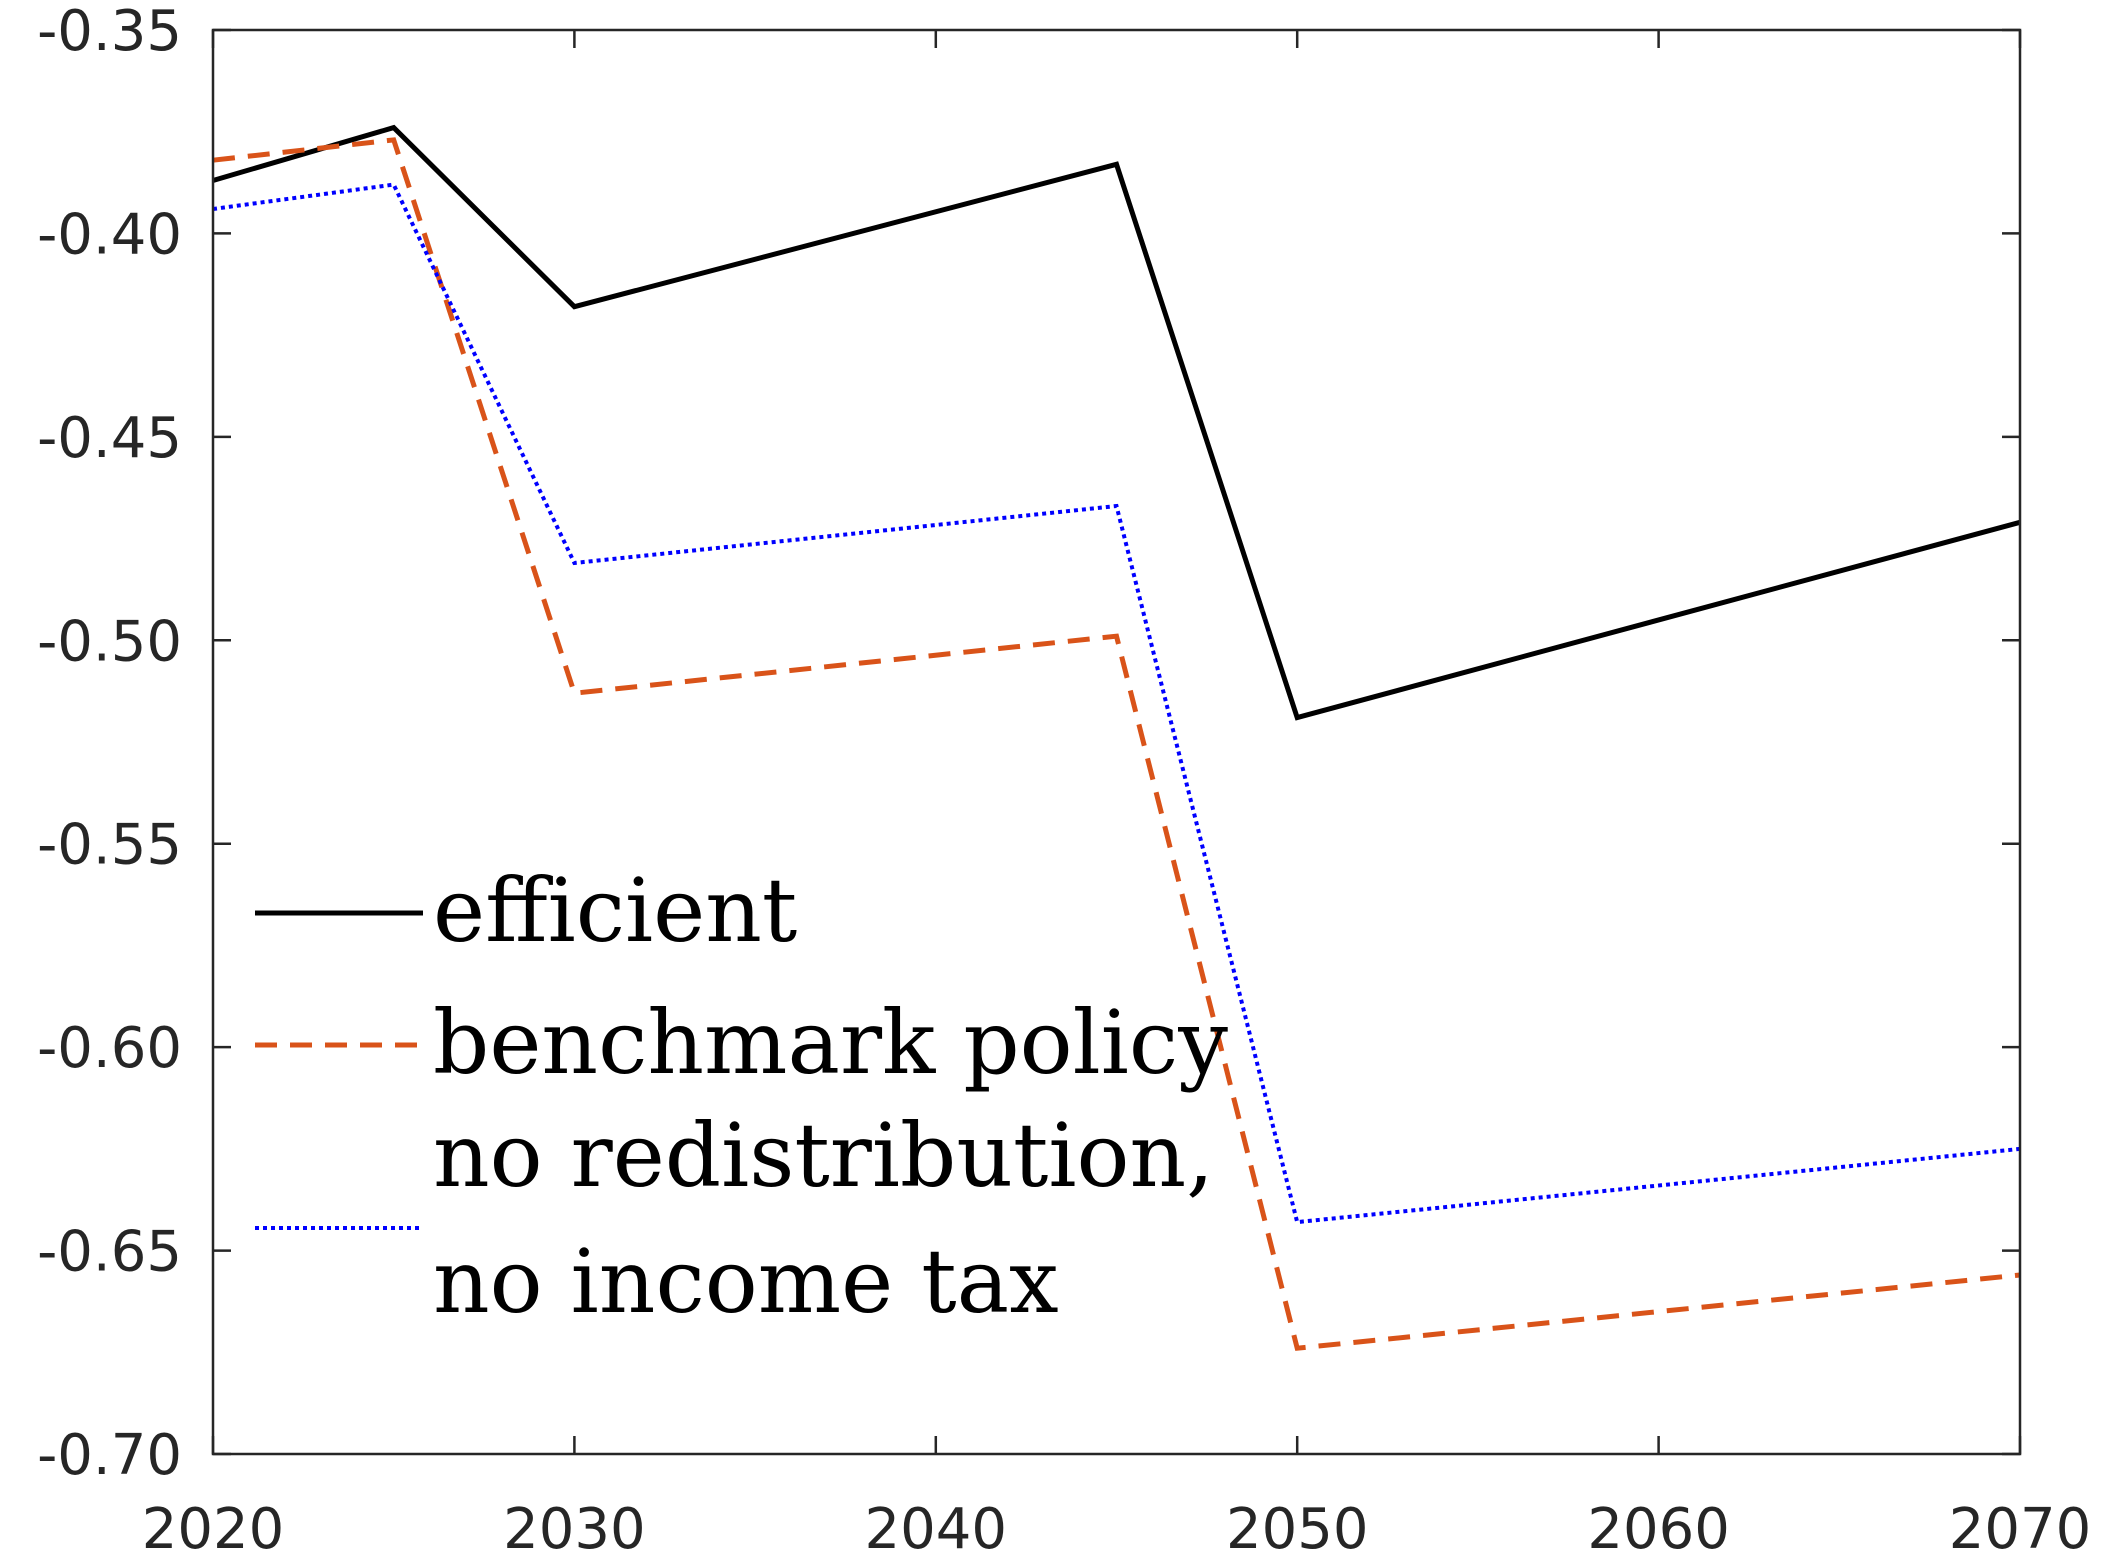 Image resolution: width=2109 pixels, height=1554 pixels. I want to click on y-tick-label: -0.45, so click(109, 438).